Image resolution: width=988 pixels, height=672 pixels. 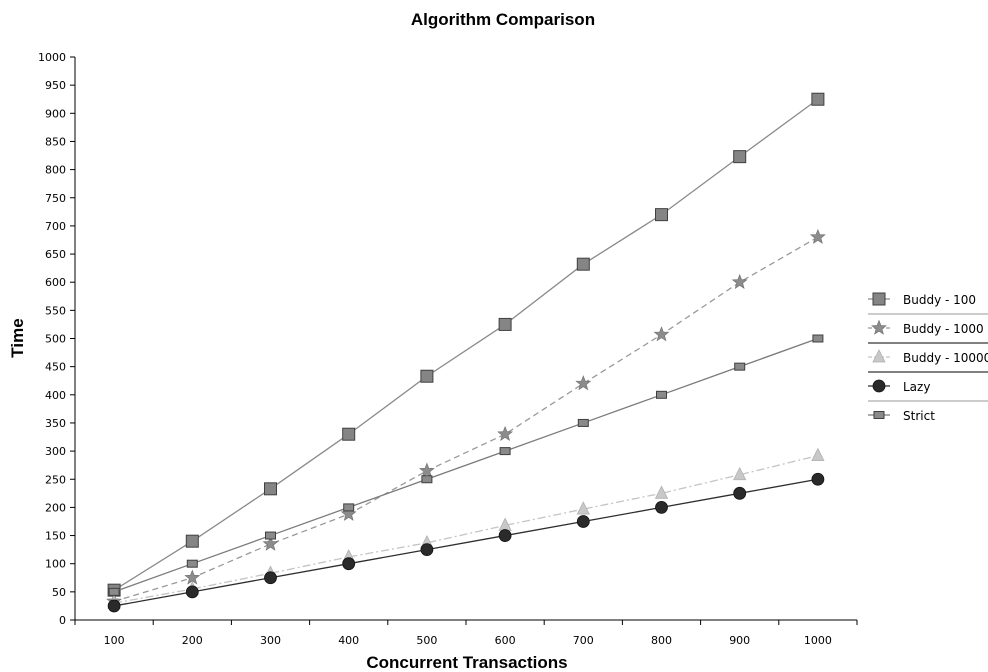 I want to click on y-tick-label: 0, so click(x=62, y=620).